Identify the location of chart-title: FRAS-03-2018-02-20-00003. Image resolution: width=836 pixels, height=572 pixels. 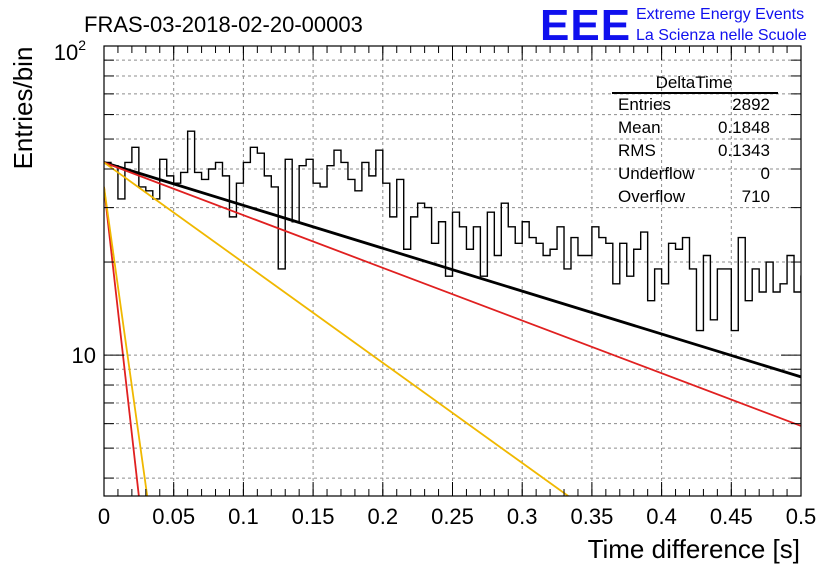
(223, 24).